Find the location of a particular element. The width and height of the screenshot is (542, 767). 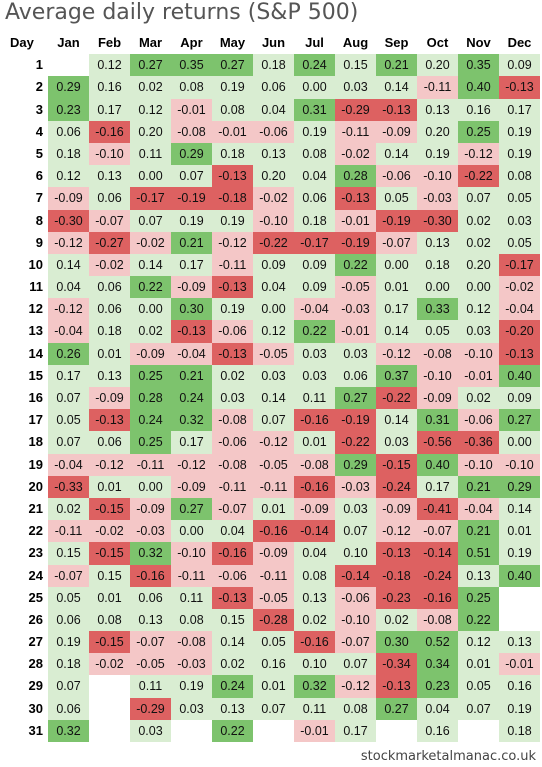

return-cell: 0.23 is located at coordinates (437, 686).